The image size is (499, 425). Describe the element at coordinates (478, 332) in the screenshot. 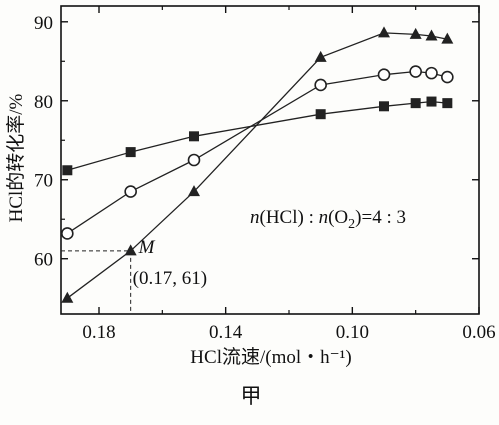

I see `x-tick-label: 0.06` at that location.